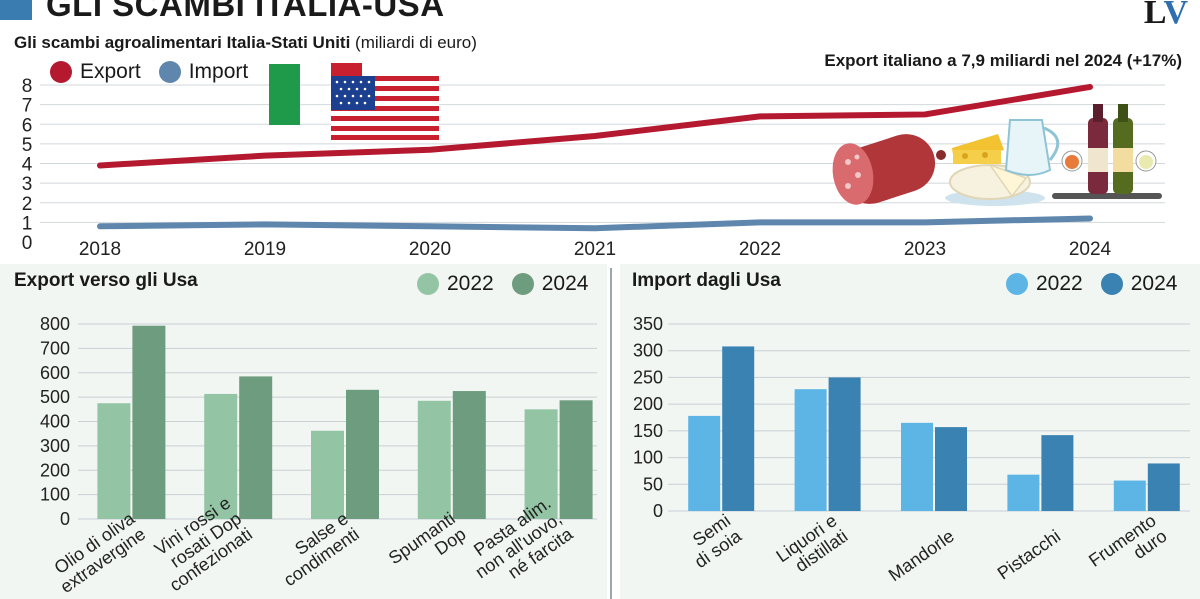 The image size is (1200, 599). What do you see at coordinates (27, 165) in the screenshot?
I see `top-y-tick-label: 4` at bounding box center [27, 165].